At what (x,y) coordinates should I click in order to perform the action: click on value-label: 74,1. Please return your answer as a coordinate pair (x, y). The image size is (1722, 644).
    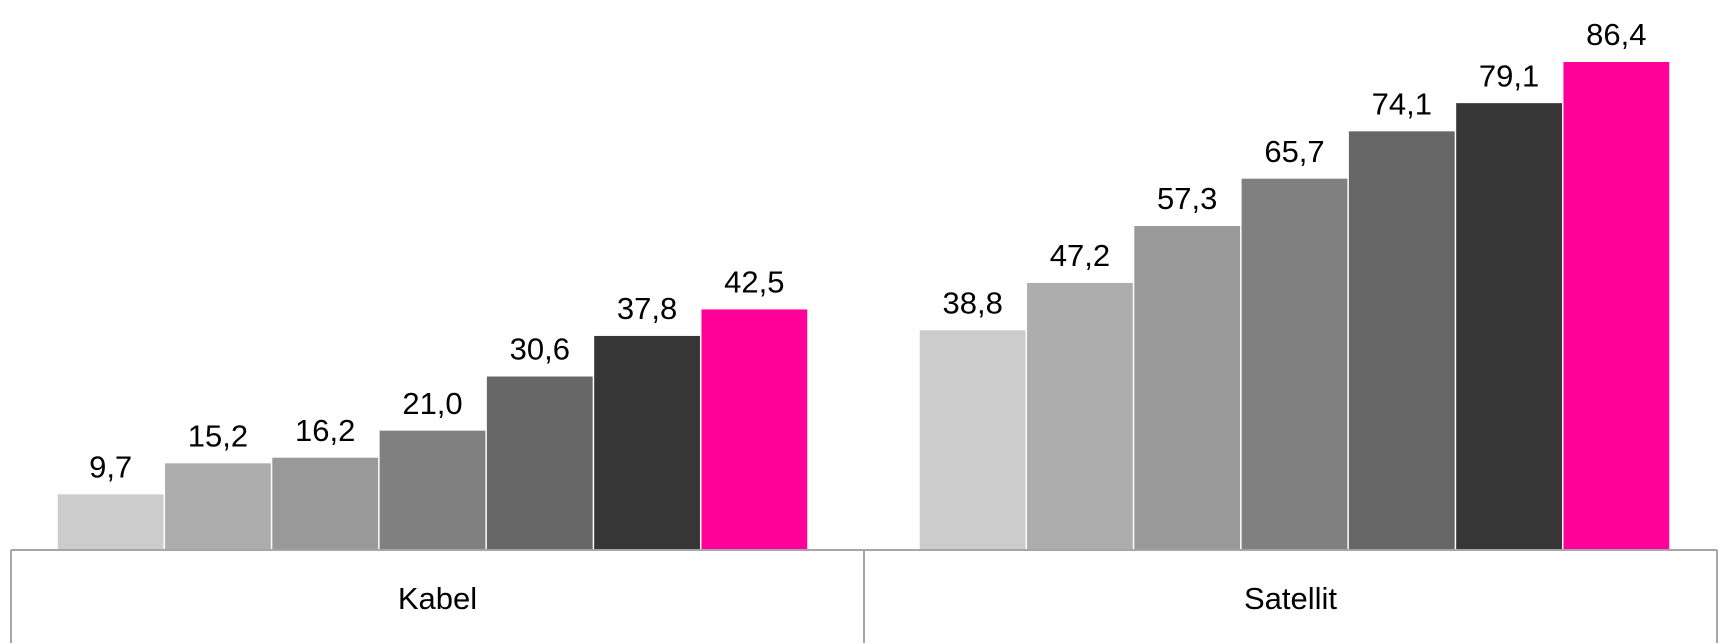
    Looking at the image, I should click on (1402, 104).